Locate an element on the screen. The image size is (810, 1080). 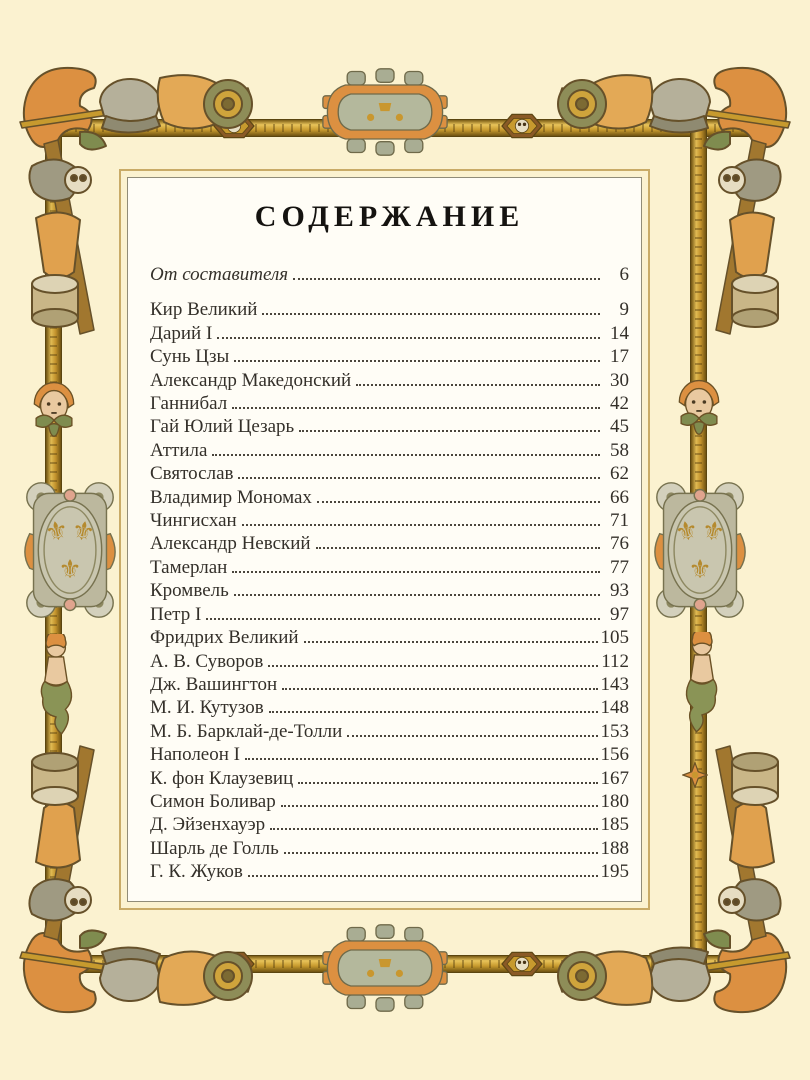
cartouche-bottom-ornament is located at coordinates (385, 968).